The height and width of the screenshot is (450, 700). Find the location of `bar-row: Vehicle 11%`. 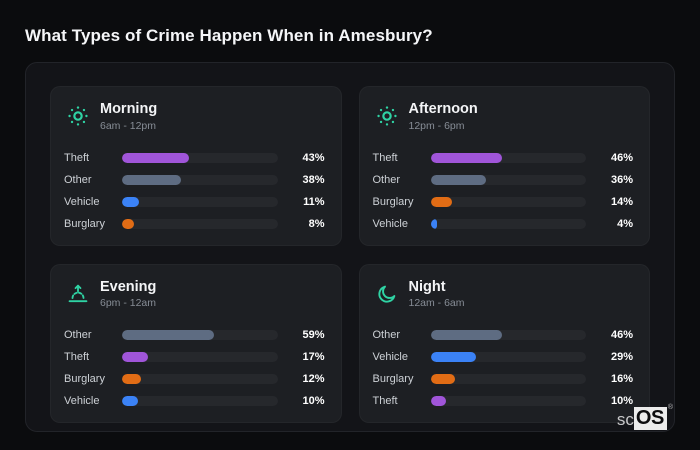

bar-row: Vehicle 11% is located at coordinates (194, 202).